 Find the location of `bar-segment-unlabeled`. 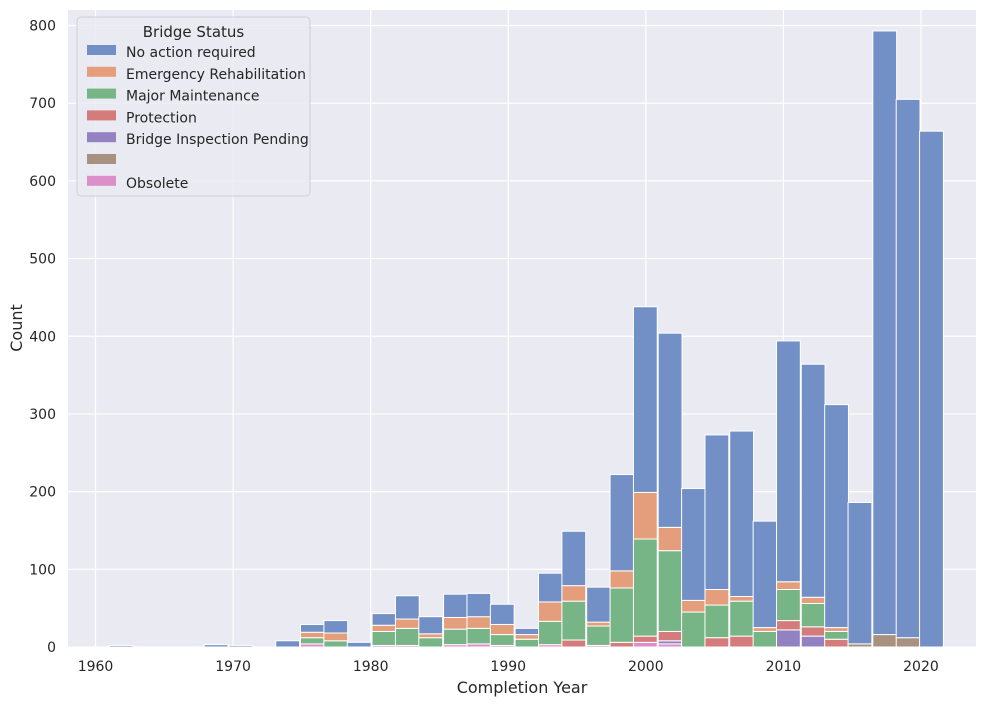

bar-segment-unlabeled is located at coordinates (885, 641).